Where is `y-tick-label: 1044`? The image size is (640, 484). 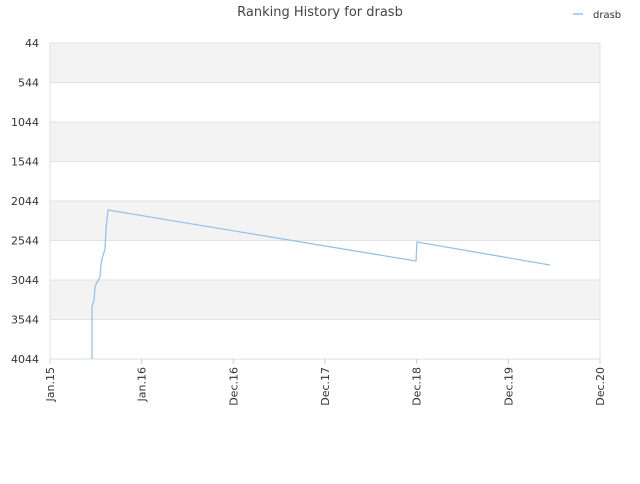
y-tick-label: 1044 is located at coordinates (25, 122).